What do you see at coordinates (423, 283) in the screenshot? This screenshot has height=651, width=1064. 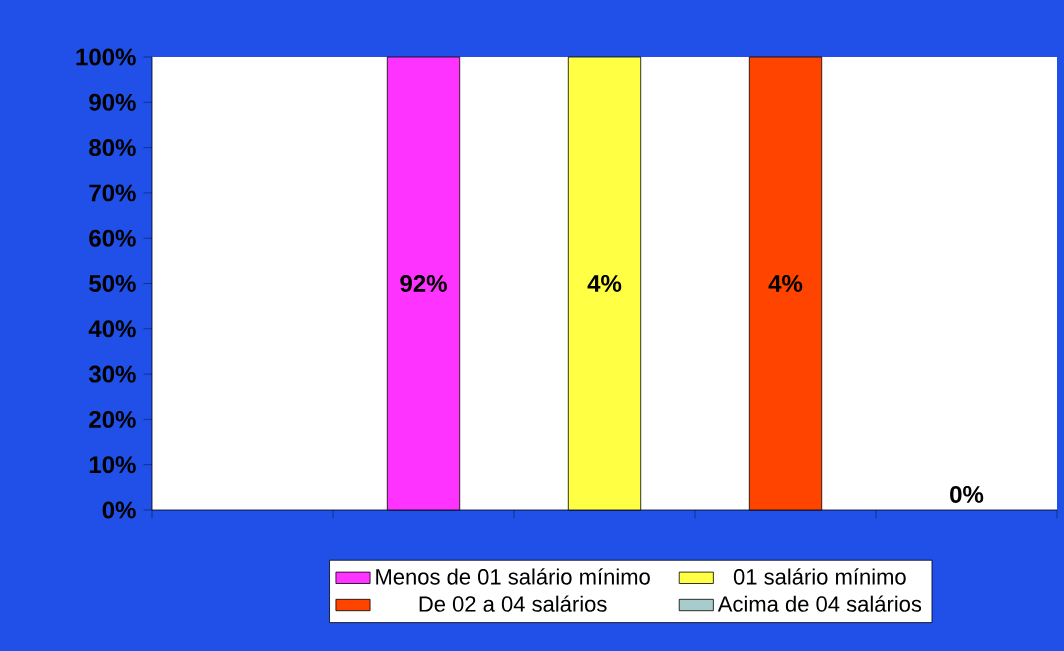 I see `annotation: 92%` at bounding box center [423, 283].